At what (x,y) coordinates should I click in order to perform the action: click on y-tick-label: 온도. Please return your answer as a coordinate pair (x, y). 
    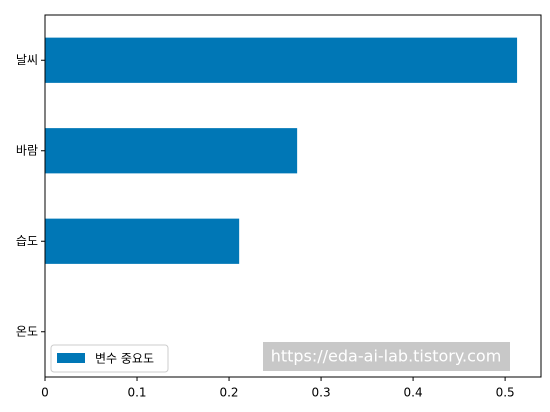
    Looking at the image, I should click on (27, 331).